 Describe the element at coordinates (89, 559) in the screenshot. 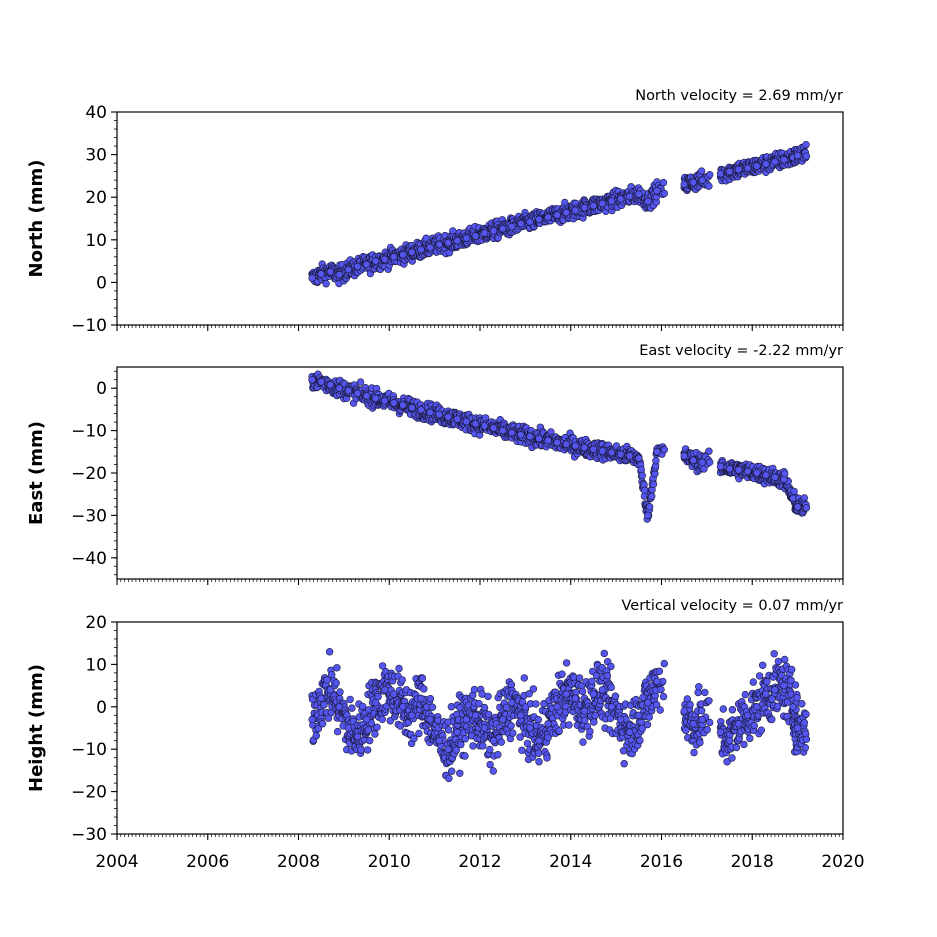

I see `y-tick-label: −40` at that location.